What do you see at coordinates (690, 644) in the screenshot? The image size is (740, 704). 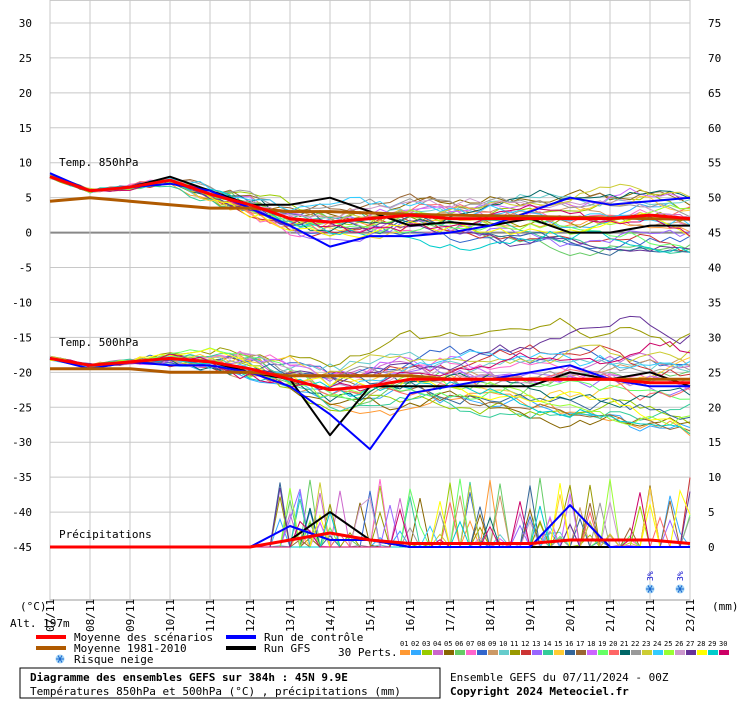 I see `pert-number: 27` at bounding box center [690, 644].